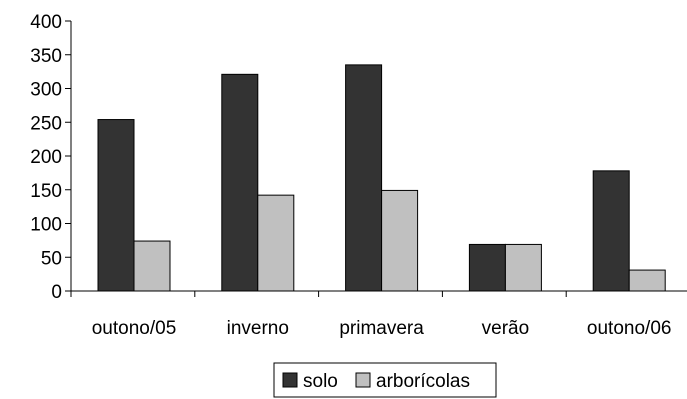 Image resolution: width=687 pixels, height=399 pixels. I want to click on legend: solo arborícolas, so click(385, 380).